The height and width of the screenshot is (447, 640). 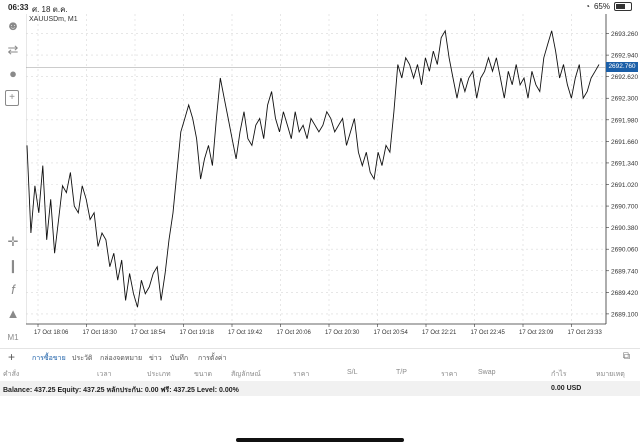 What do you see at coordinates (391, 333) in the screenshot?
I see `x-tick-label: 17 Oct 20:54` at bounding box center [391, 333].